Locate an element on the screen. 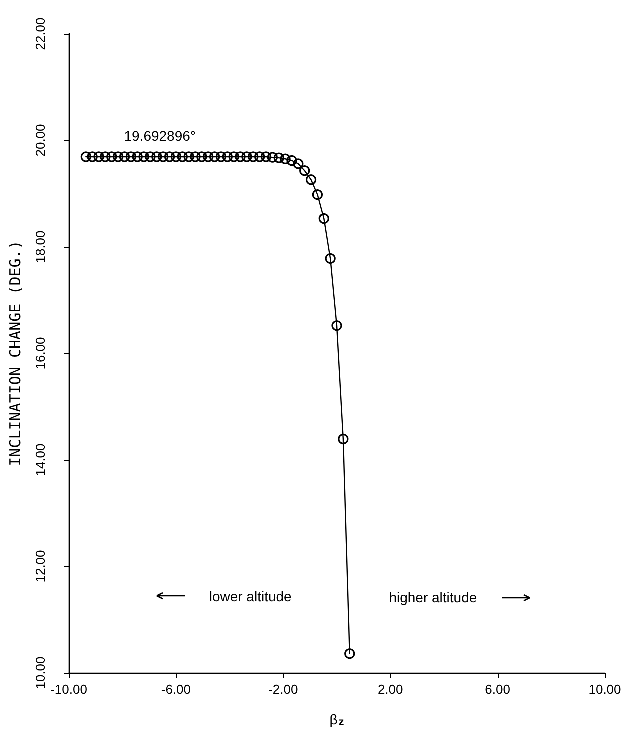 Image resolution: width=632 pixels, height=733 pixels. y-tick-label: 12.00 is located at coordinates (40, 566).